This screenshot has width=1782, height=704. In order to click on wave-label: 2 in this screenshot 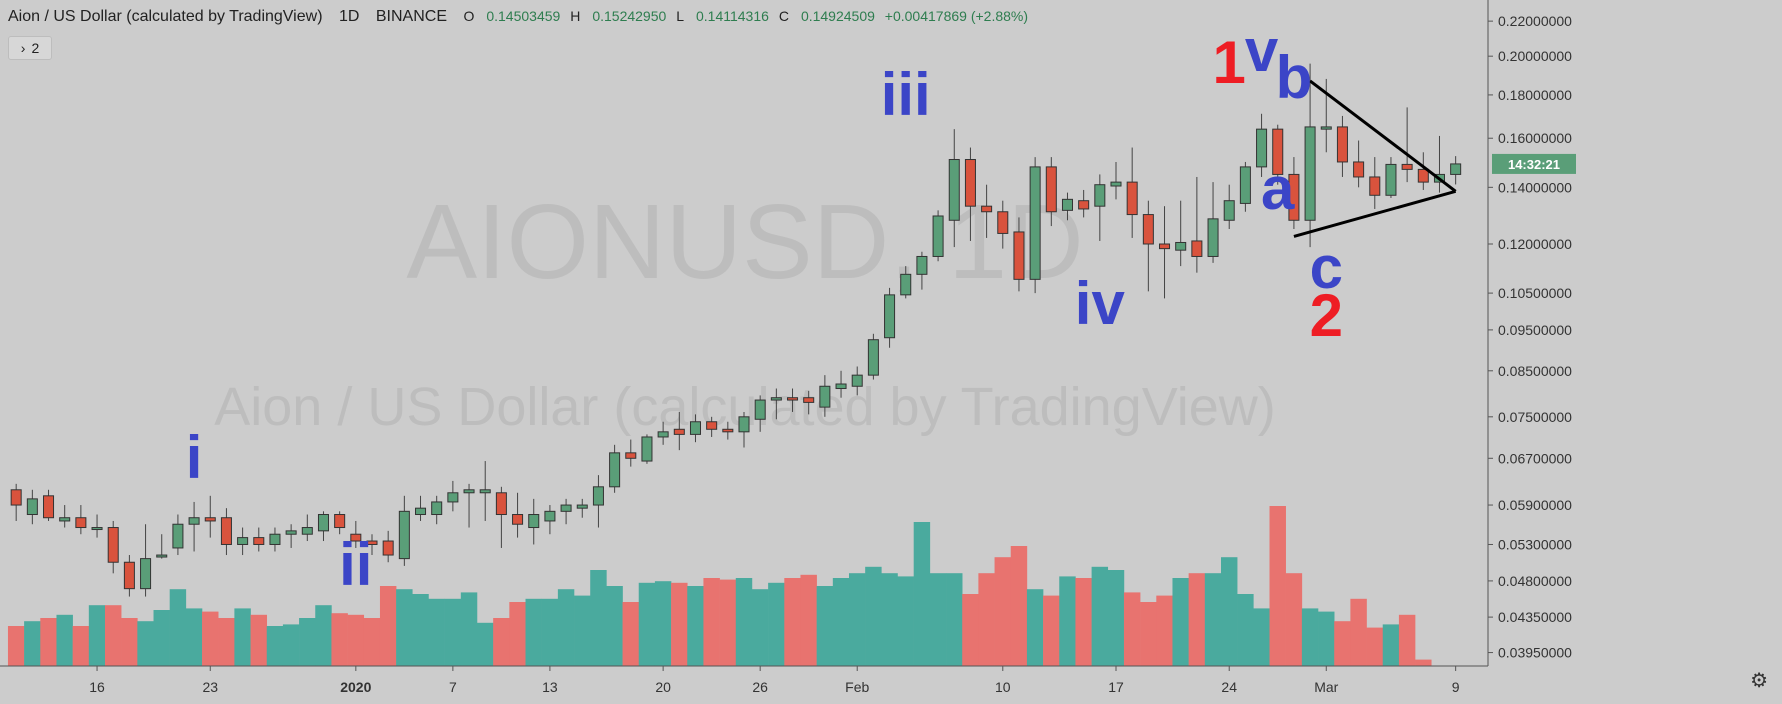, I will do `click(1326, 315)`.